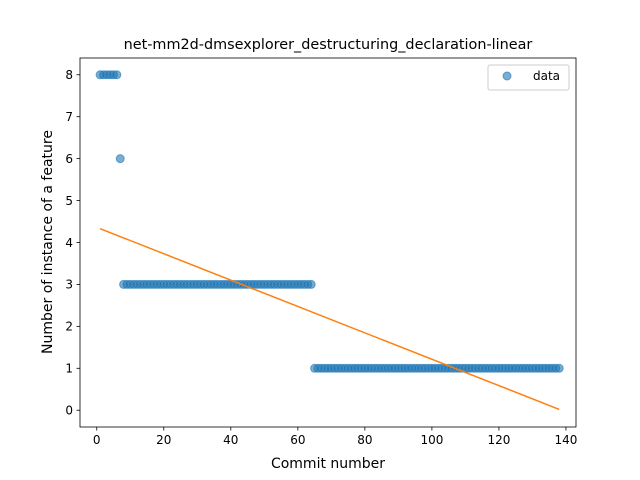 This screenshot has height=480, width=640. I want to click on x-tick-label: 80, so click(364, 440).